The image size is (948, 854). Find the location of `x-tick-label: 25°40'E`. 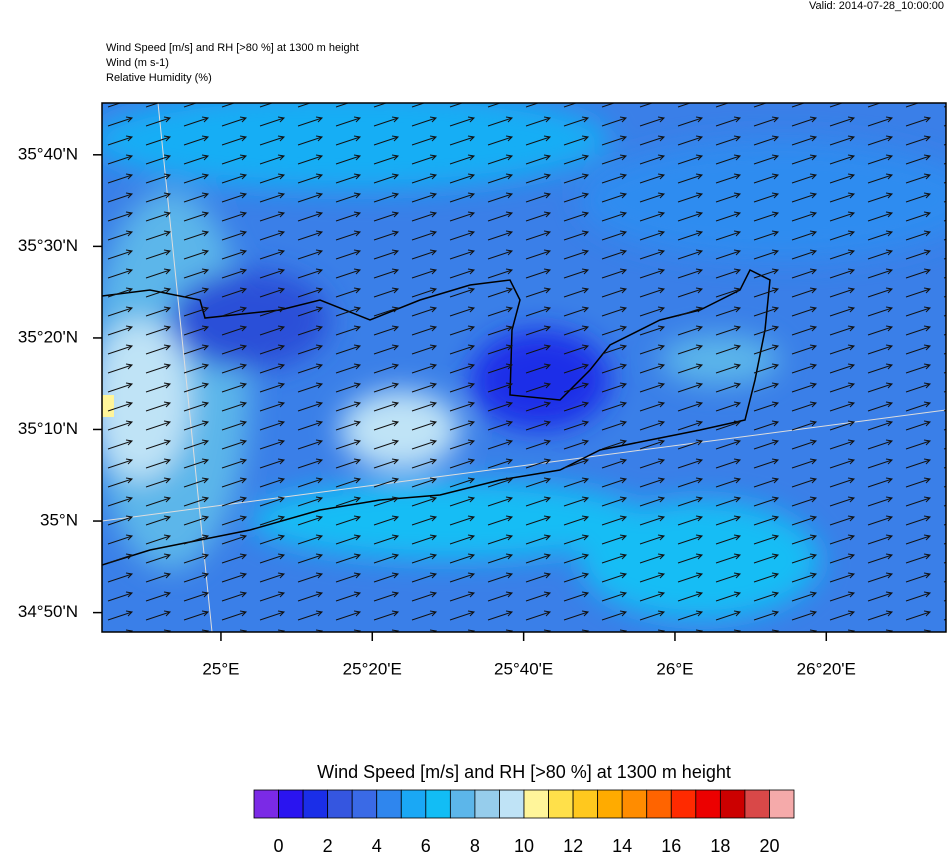

x-tick-label: 25°40'E is located at coordinates (523, 668).